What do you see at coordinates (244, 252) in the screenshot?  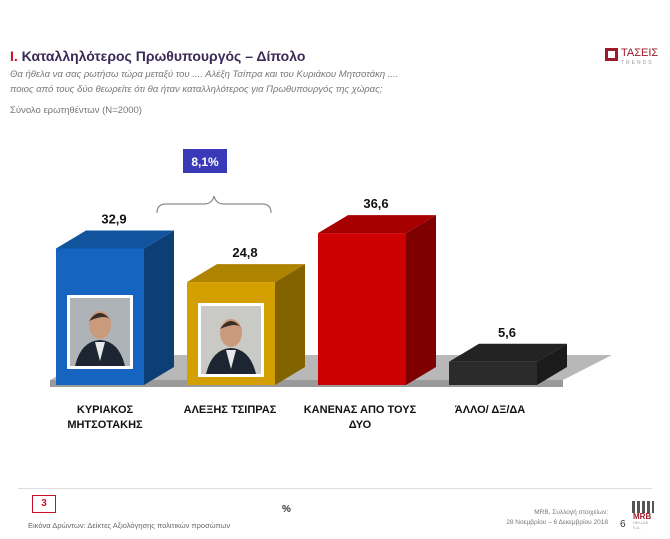 I see `value-label-tsipras: 24,8` at bounding box center [244, 252].